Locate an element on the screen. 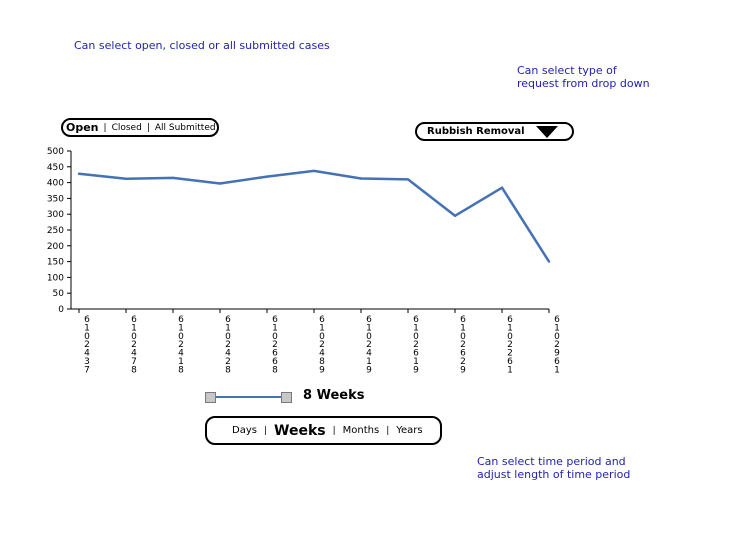  time-period-selector: Days | Weeks | Months | Years is located at coordinates (323, 430).